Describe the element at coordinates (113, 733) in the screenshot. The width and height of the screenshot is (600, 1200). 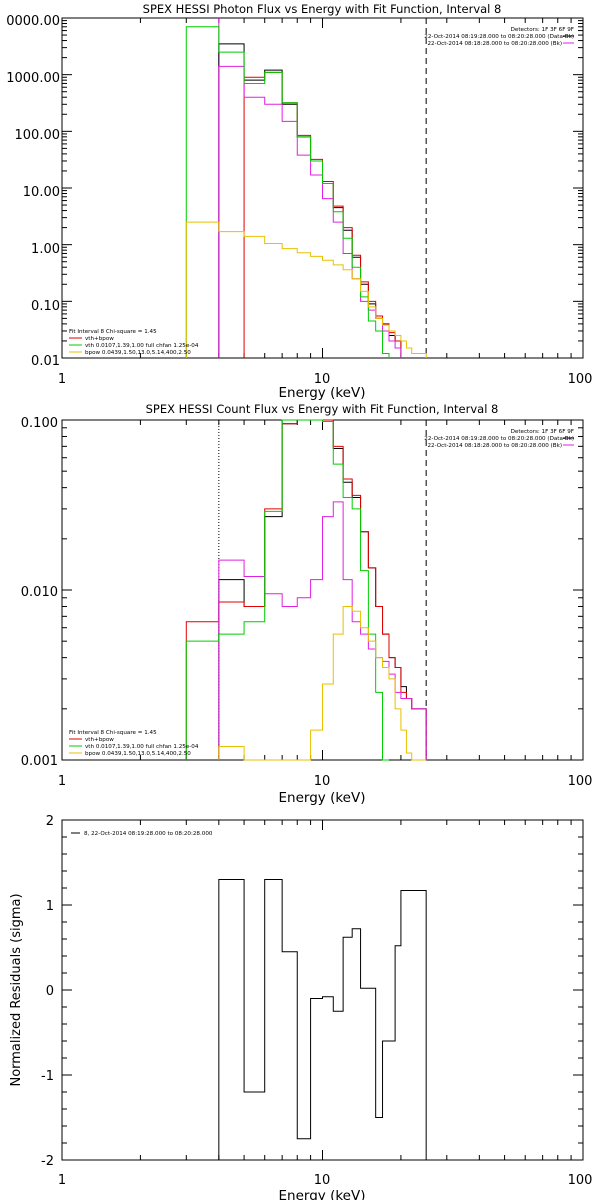
I see `panel2-legend-fit: Fit Interval 8 Chi-square = 1.45` at that location.